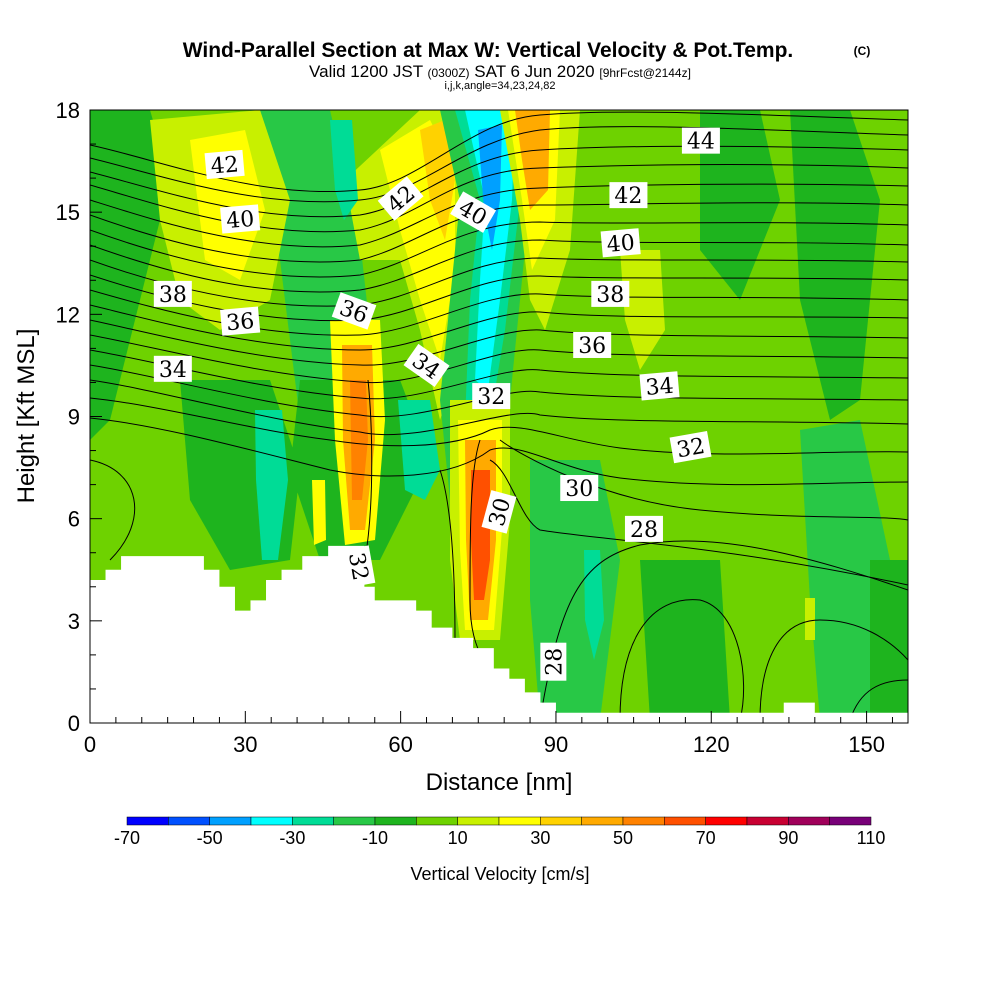  What do you see at coordinates (400, 744) in the screenshot?
I see `x-tick-label: 60` at bounding box center [400, 744].